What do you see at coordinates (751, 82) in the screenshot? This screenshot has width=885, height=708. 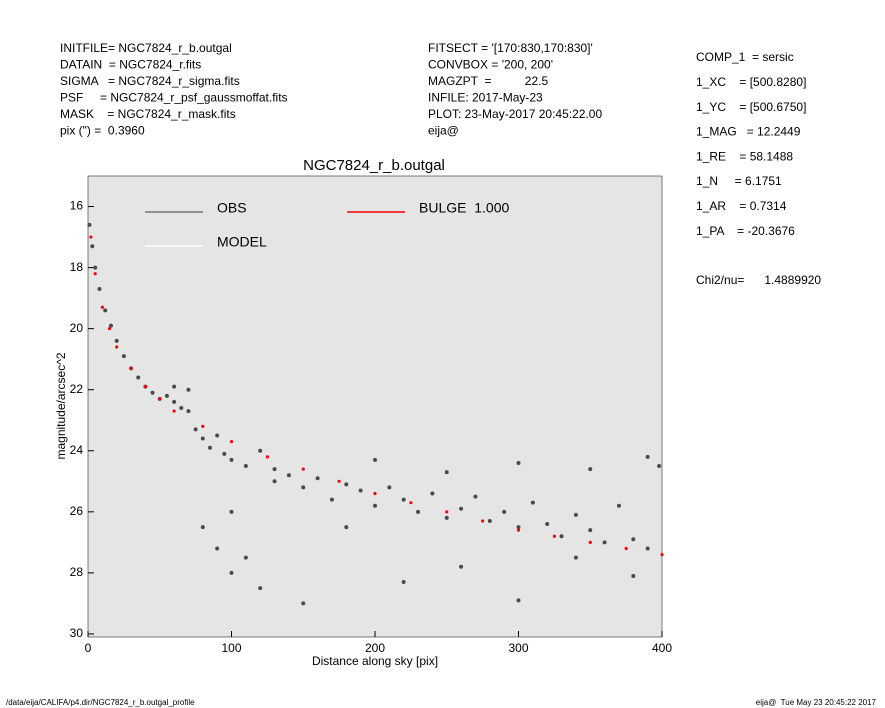 I see `param-line: 1_XC = [500.8280]` at bounding box center [751, 82].